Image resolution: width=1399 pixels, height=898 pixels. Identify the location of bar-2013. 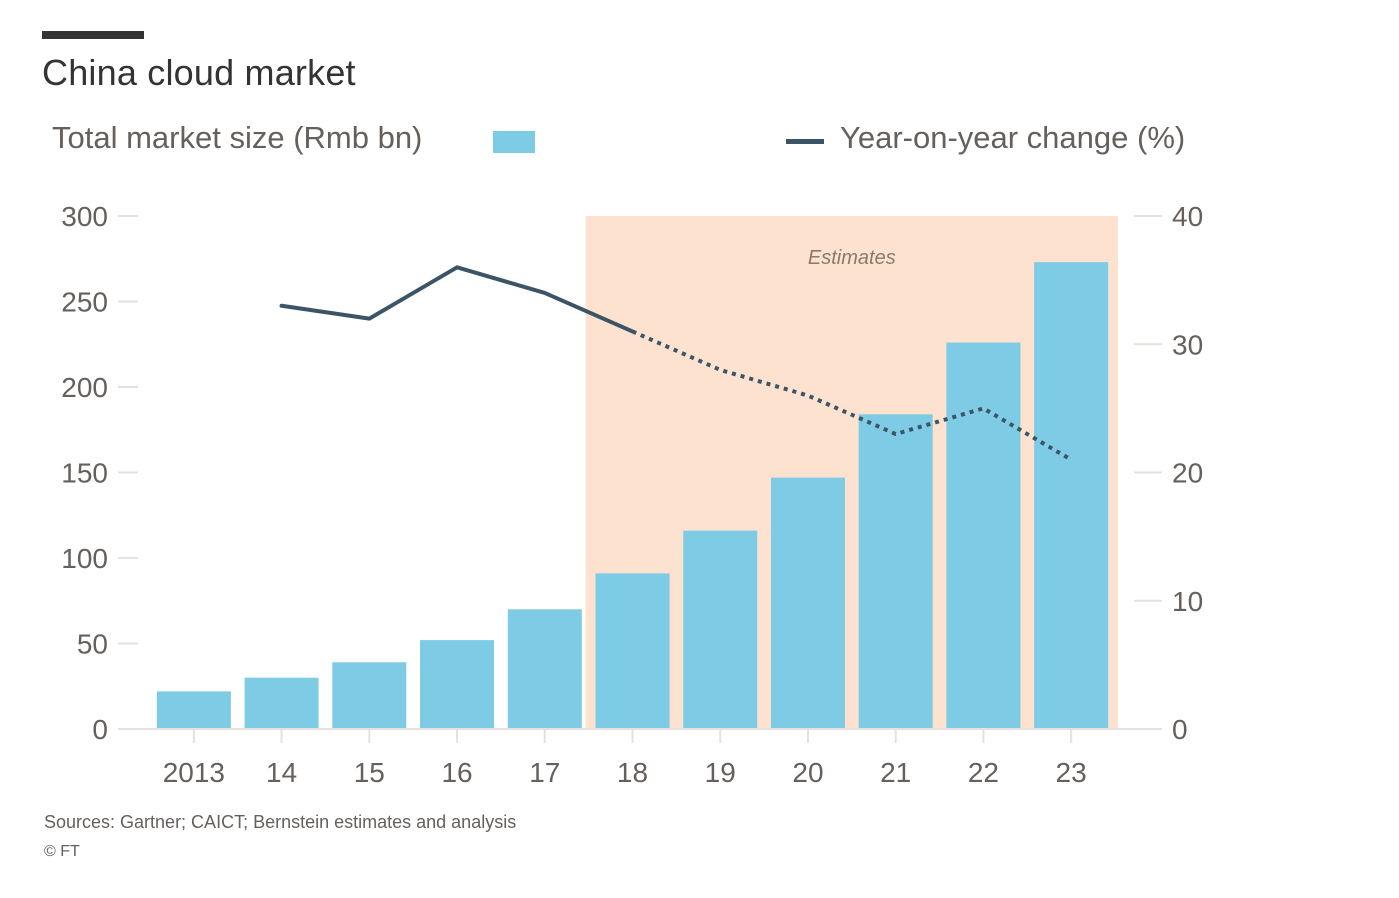
(193, 710).